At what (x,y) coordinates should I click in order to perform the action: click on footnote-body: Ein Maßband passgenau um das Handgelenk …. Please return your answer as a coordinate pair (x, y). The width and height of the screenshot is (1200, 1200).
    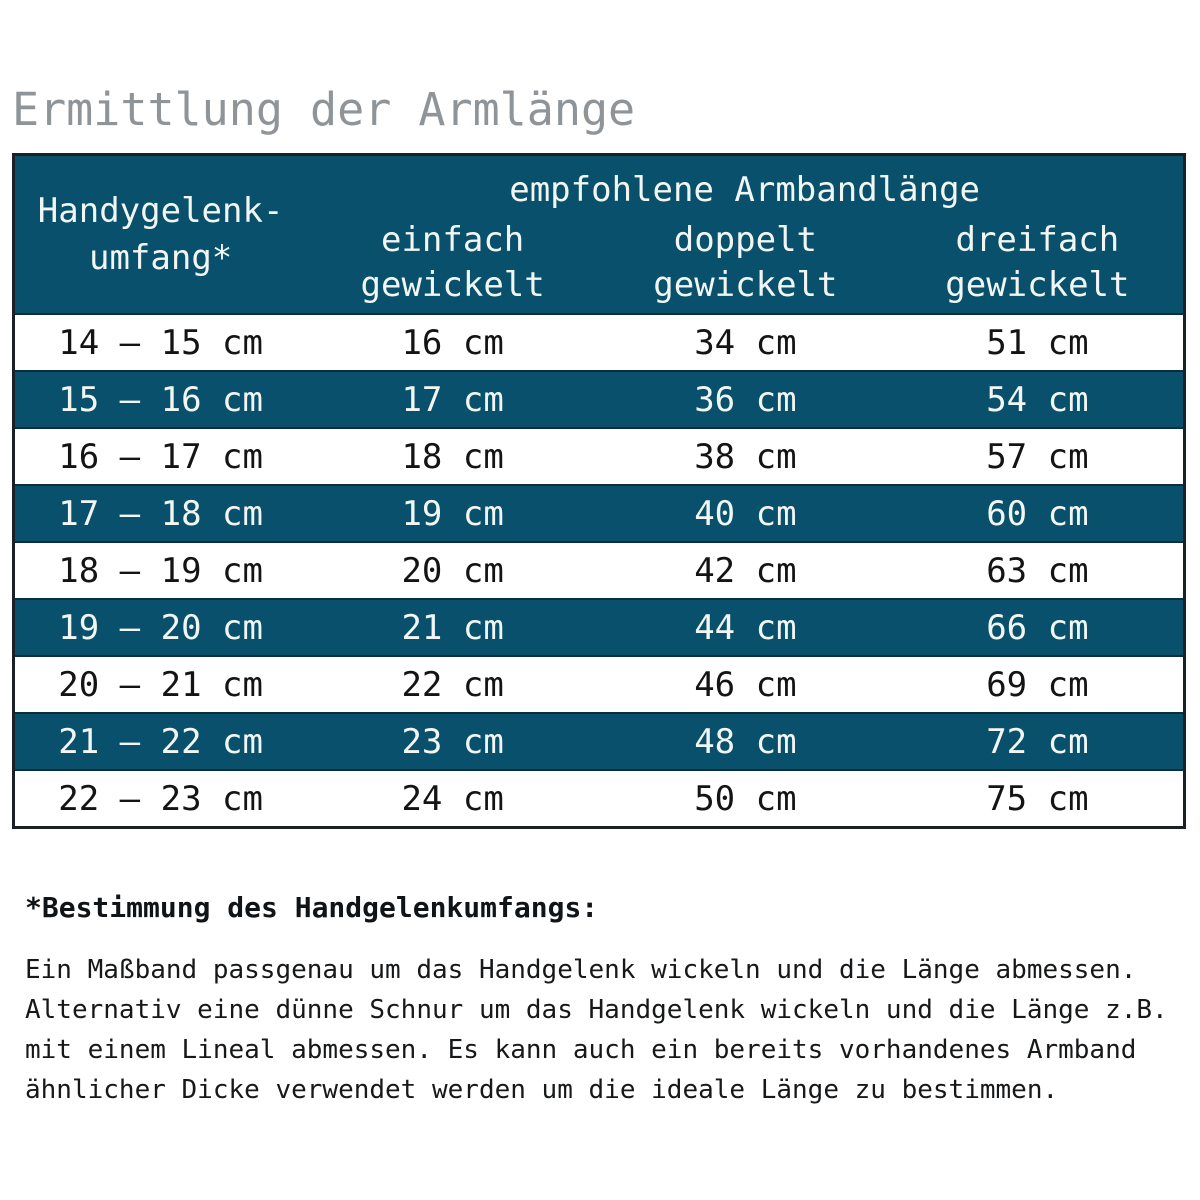
    Looking at the image, I should click on (607, 1030).